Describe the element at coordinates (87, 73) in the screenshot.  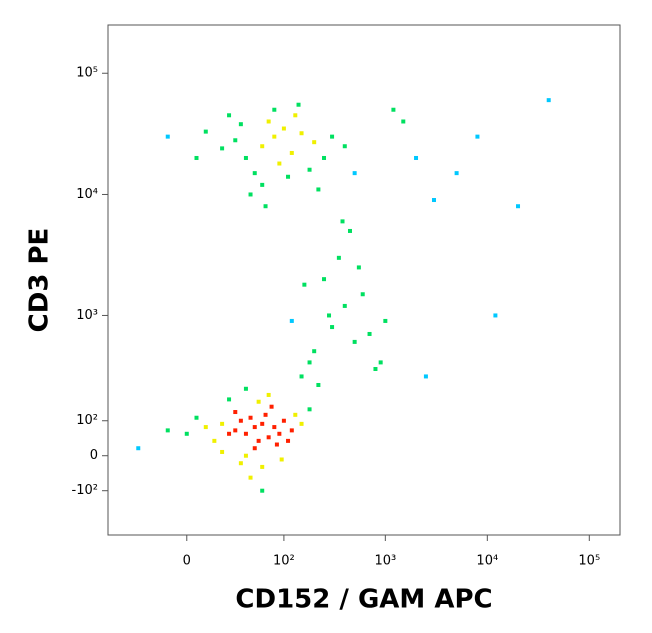
I see `y-tick-label: 10⁵` at that location.